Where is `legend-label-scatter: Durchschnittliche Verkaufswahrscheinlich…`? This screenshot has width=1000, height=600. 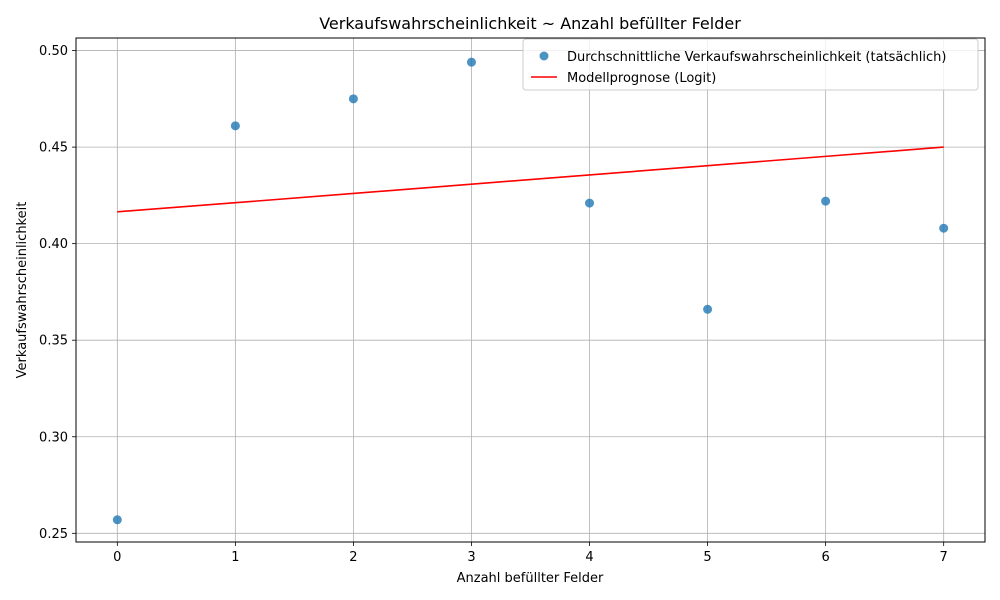
legend-label-scatter: Durchschnittliche Verkaufswahrscheinlich… is located at coordinates (756, 57).